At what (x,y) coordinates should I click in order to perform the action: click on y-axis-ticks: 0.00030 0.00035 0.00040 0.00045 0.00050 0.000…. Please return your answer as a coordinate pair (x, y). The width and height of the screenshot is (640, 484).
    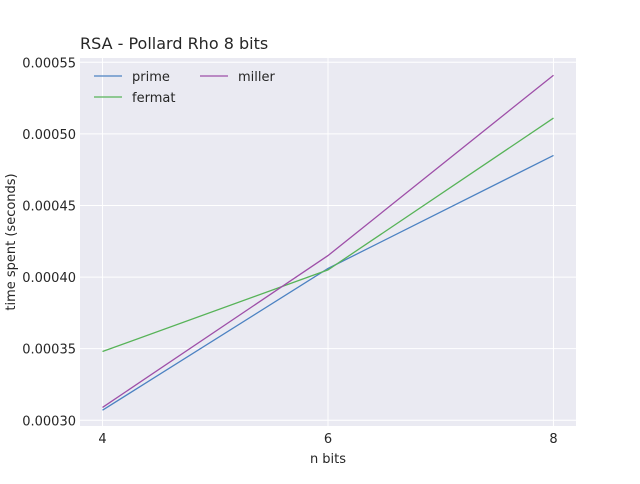
    Looking at the image, I should click on (49, 242).